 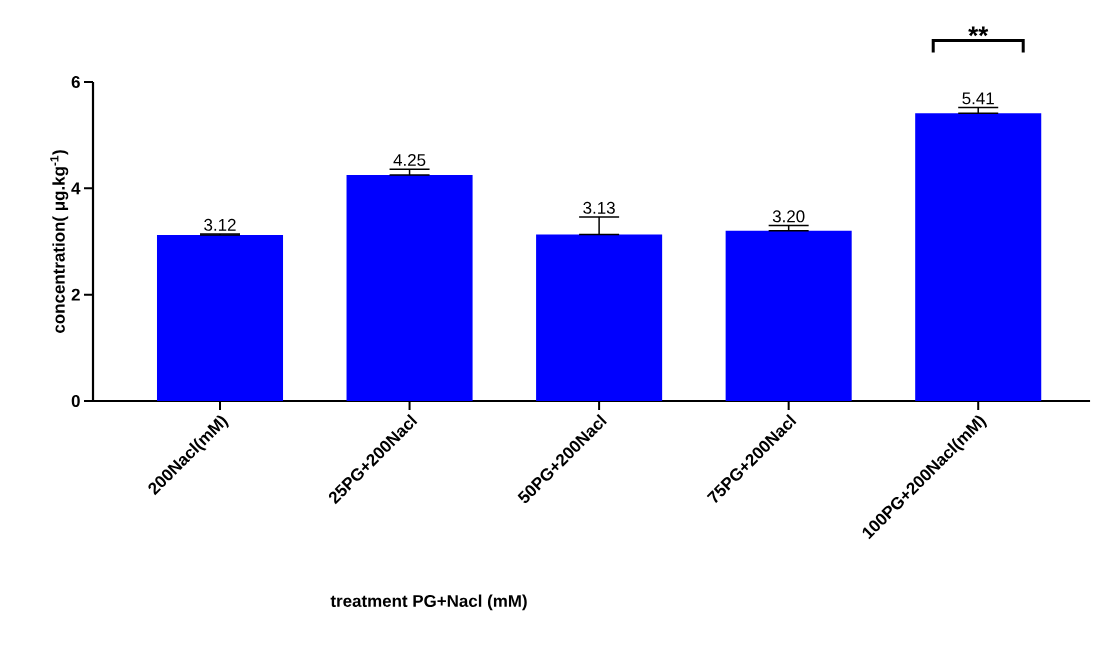 I want to click on data-label: 3.13, so click(x=599, y=207).